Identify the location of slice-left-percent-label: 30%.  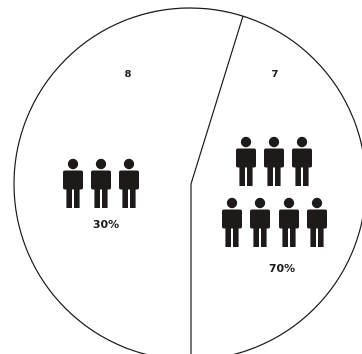
(106, 224).